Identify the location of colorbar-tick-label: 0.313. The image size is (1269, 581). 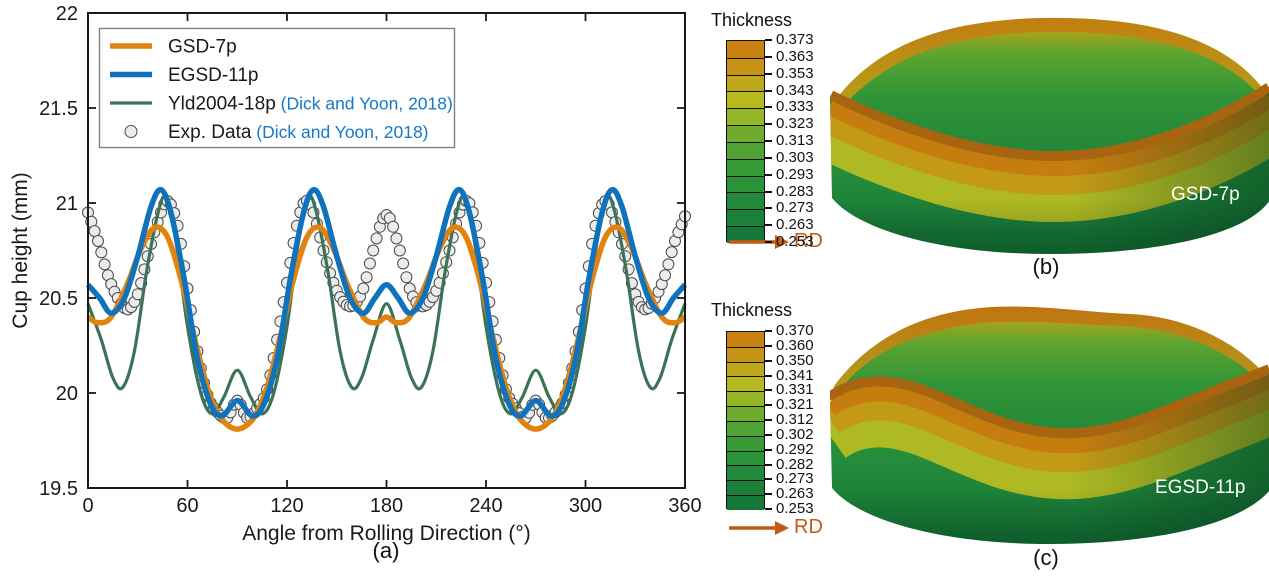
(789, 140).